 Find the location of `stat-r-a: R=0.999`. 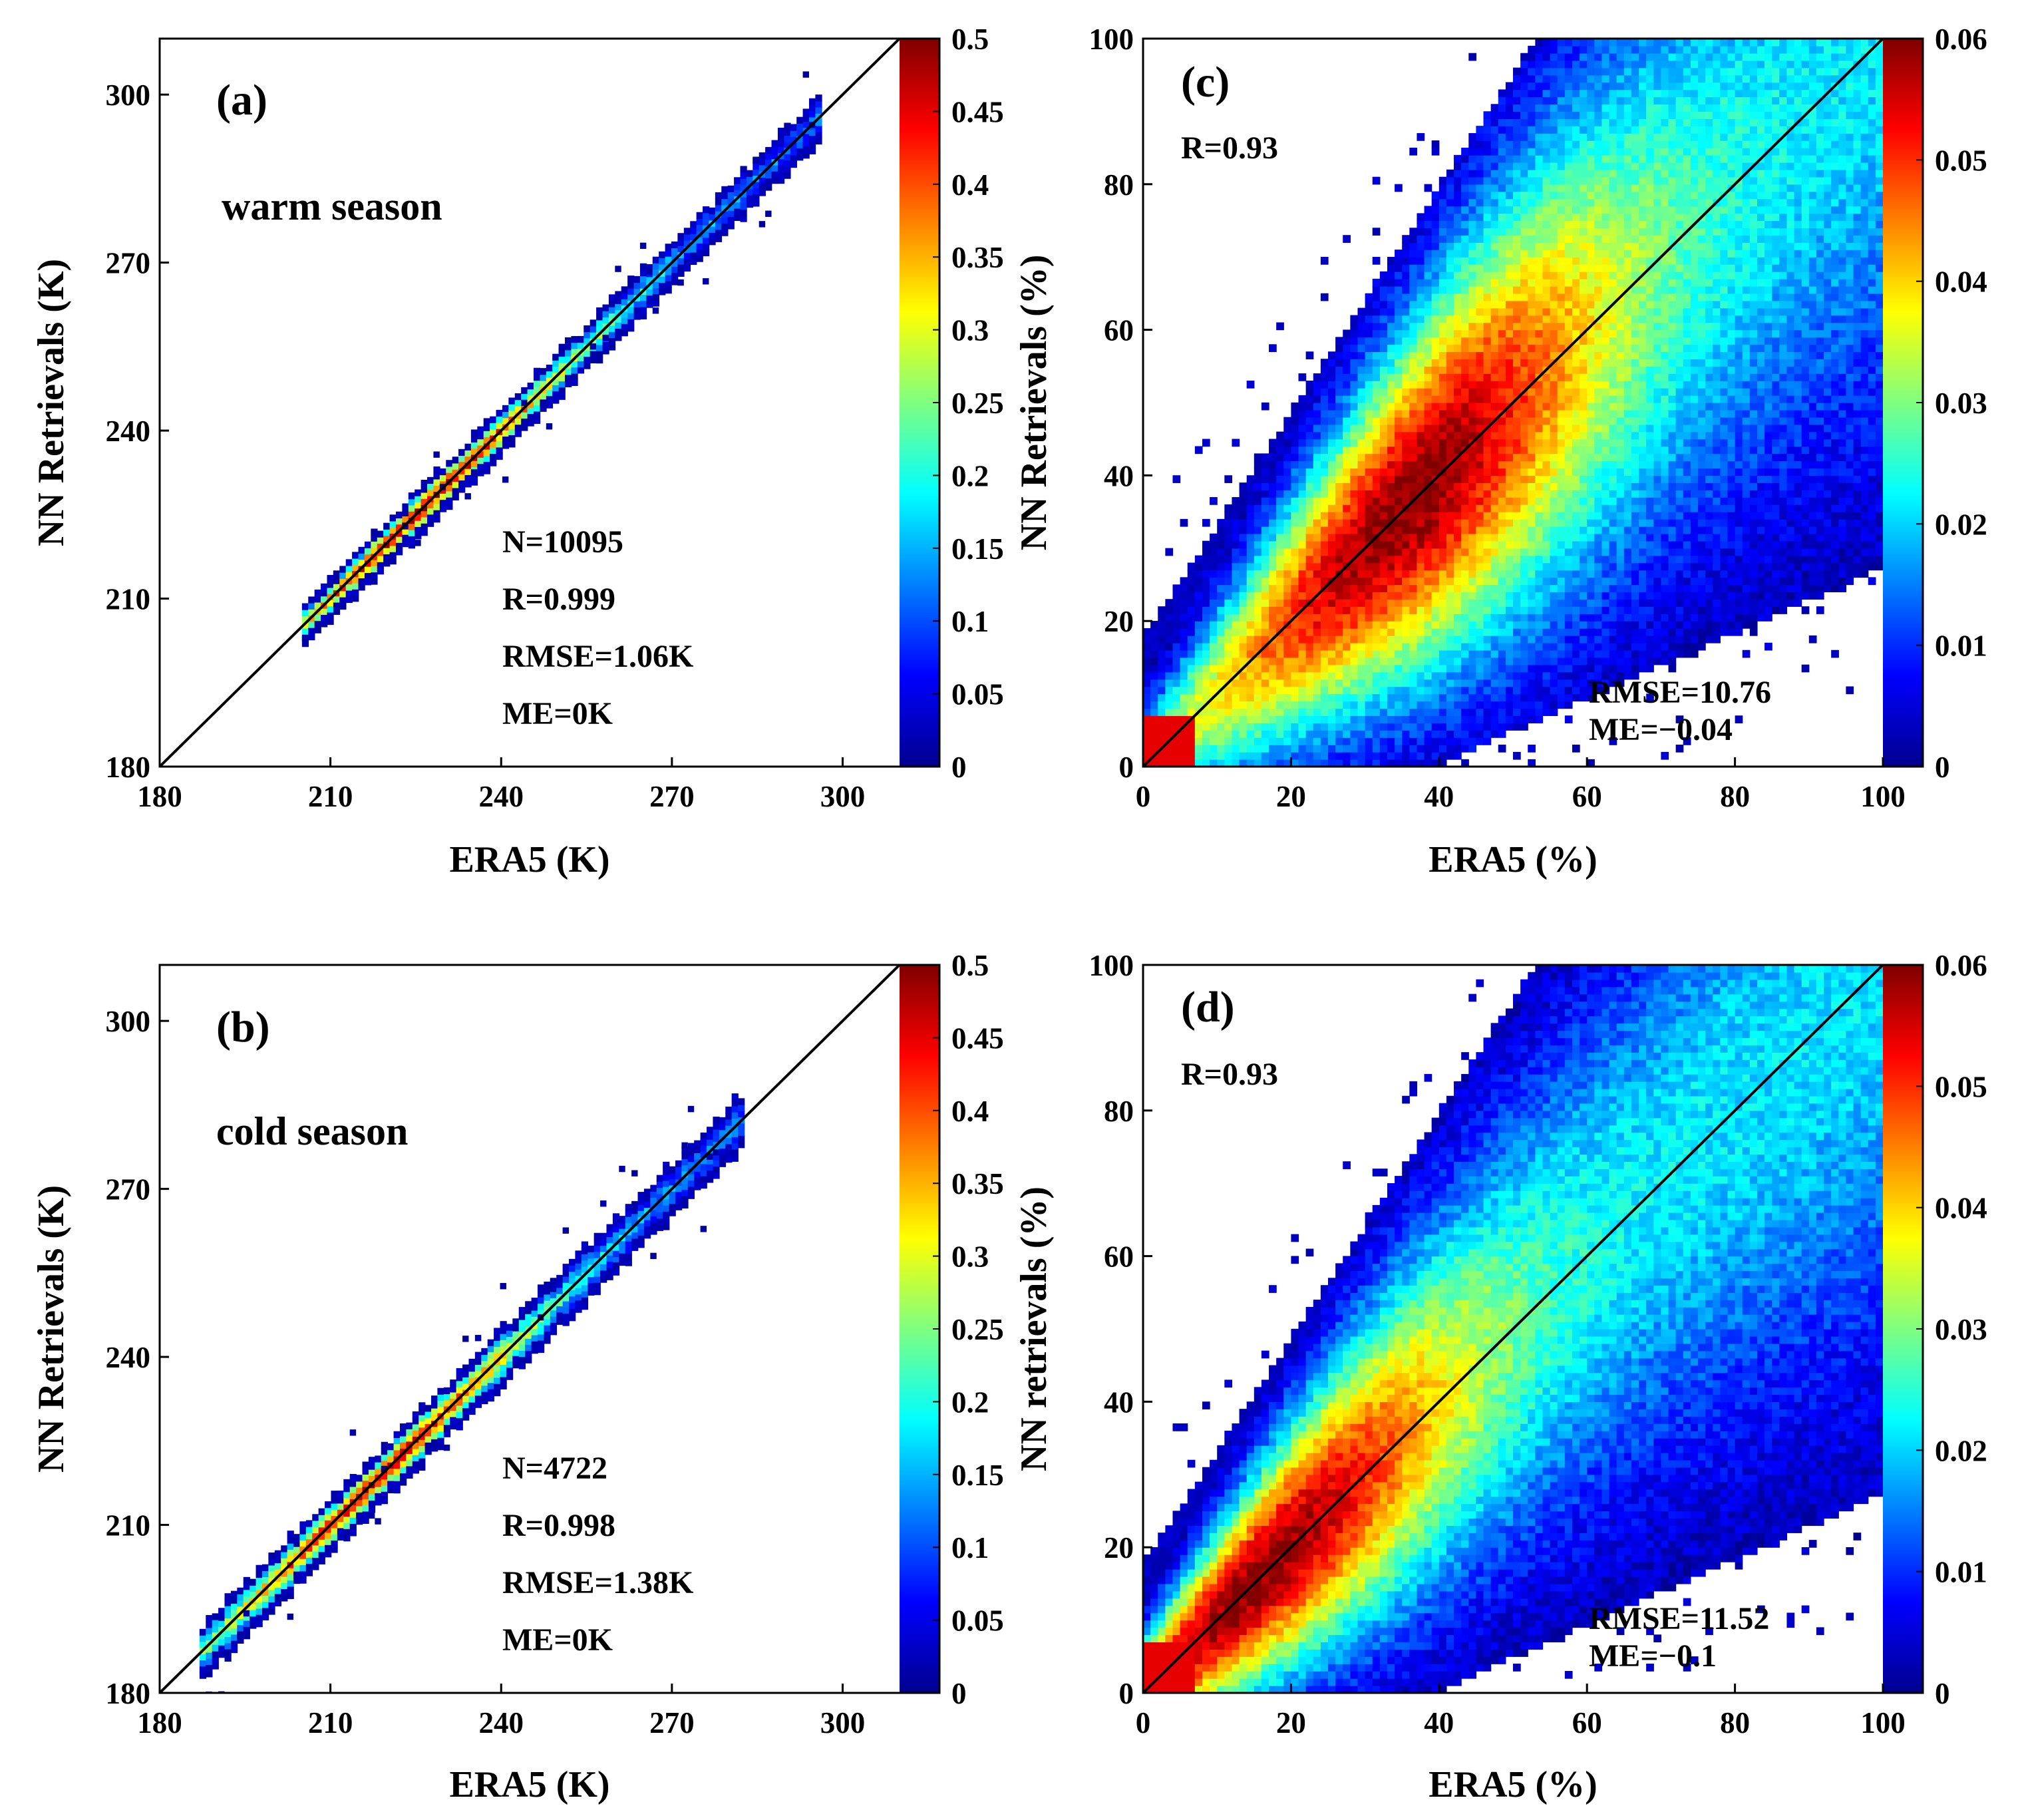

stat-r-a: R=0.999 is located at coordinates (558, 599).